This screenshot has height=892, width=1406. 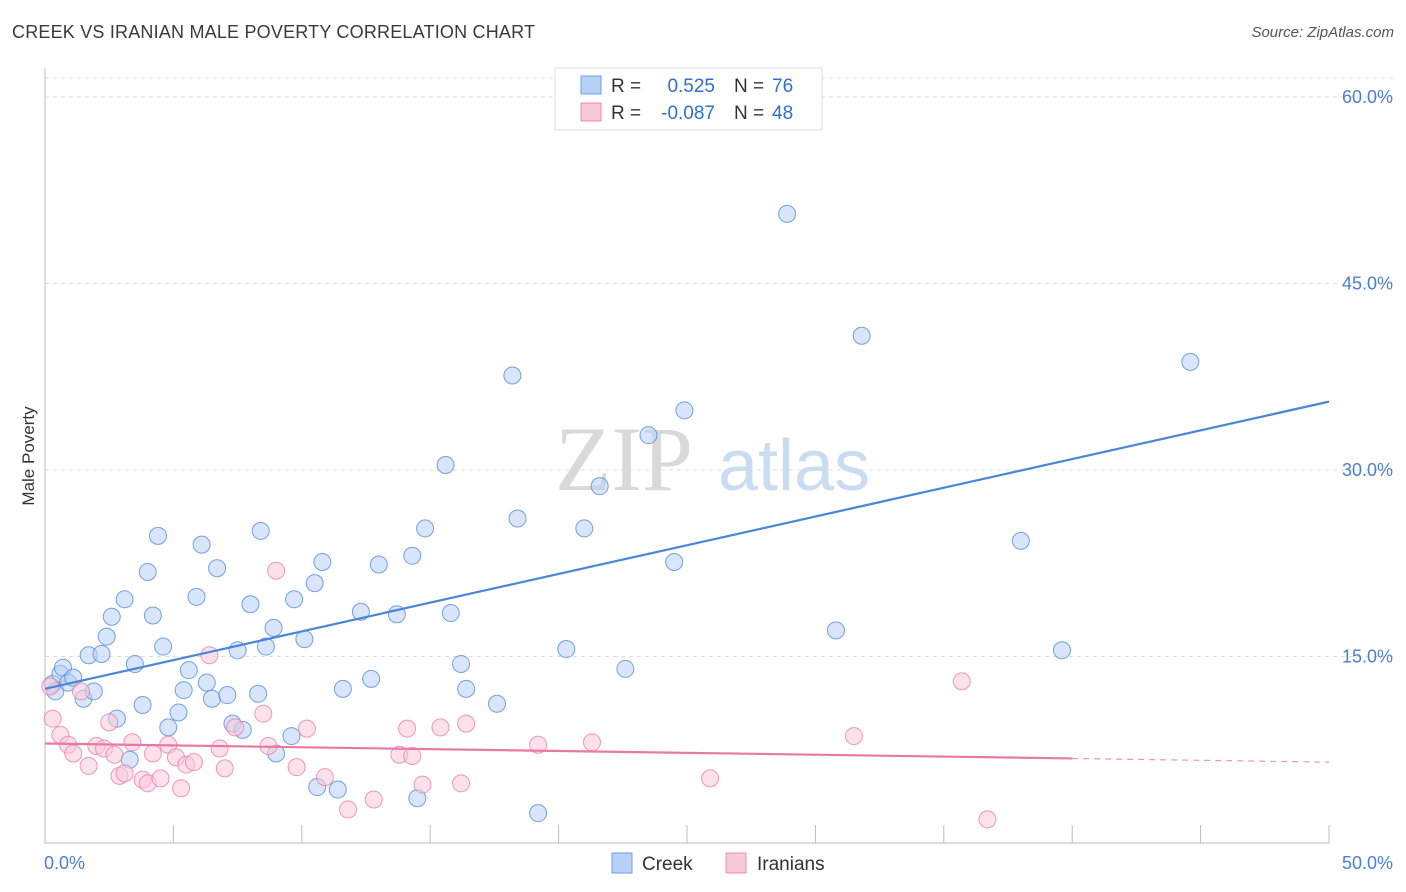 I want to click on bottom-legend: Creek Iranians, so click(x=718, y=863).